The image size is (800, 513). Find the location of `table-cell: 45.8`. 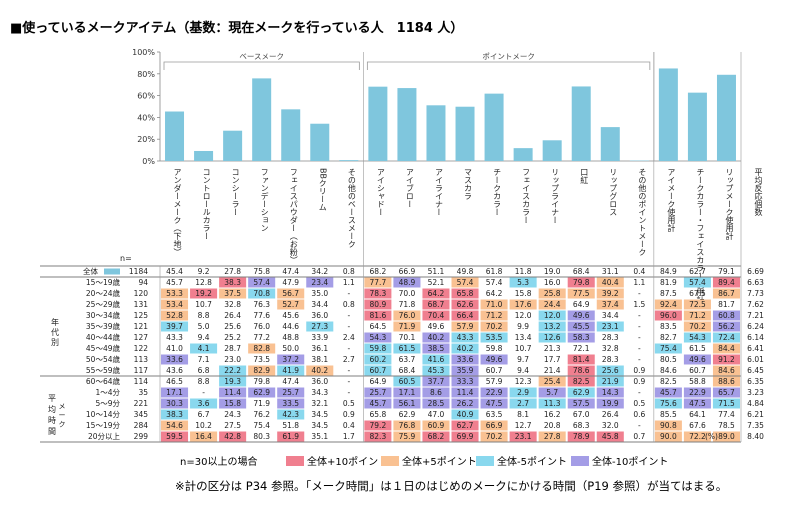

table-cell: 45.8 is located at coordinates (610, 436).